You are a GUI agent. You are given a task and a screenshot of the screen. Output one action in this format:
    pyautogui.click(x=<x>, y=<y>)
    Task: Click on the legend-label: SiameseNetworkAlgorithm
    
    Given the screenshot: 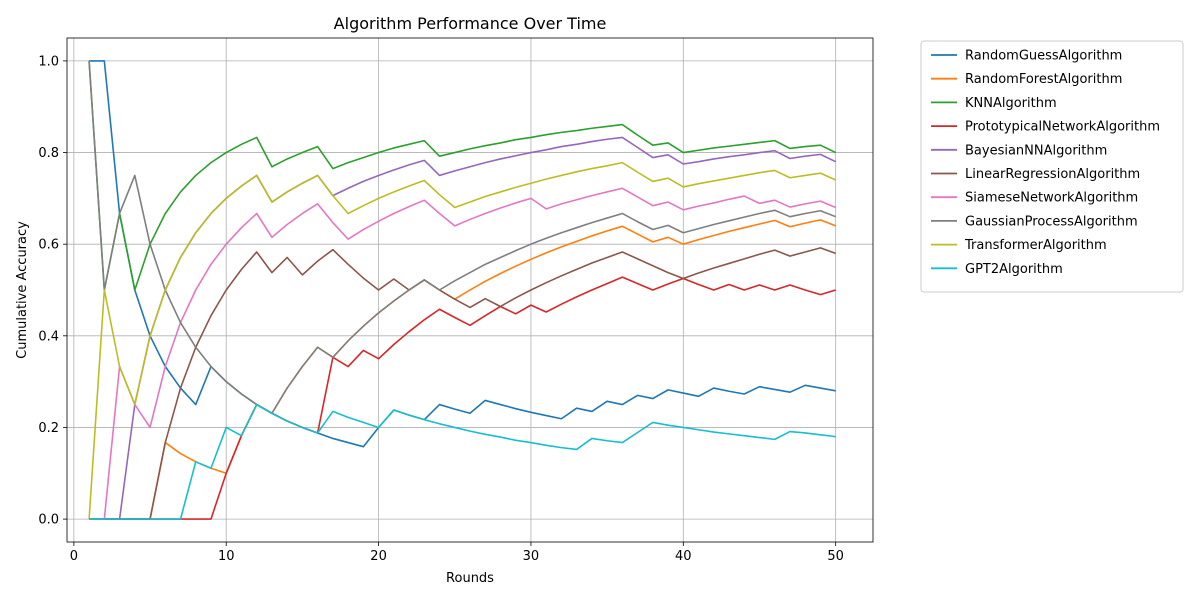 What is the action you would take?
    pyautogui.click(x=1051, y=198)
    